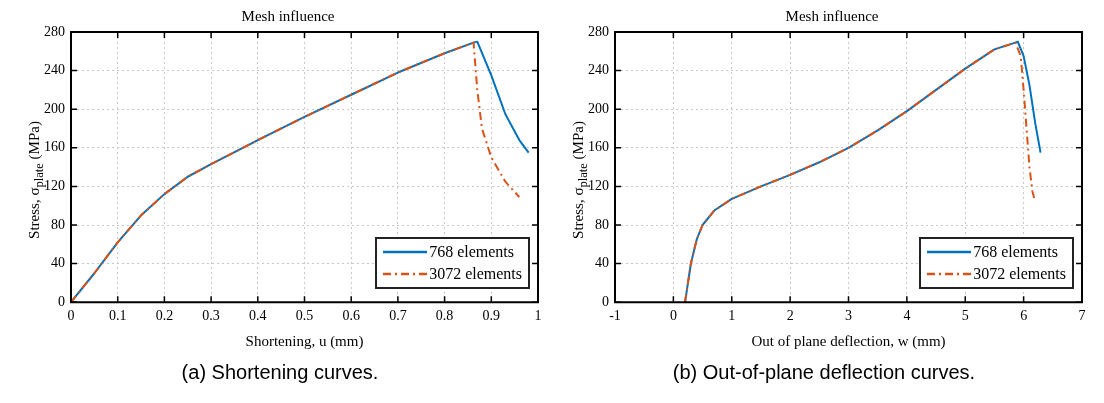 This screenshot has width=1104, height=403. Describe the element at coordinates (258, 316) in the screenshot. I see `x-tick-label: 0.4` at that location.